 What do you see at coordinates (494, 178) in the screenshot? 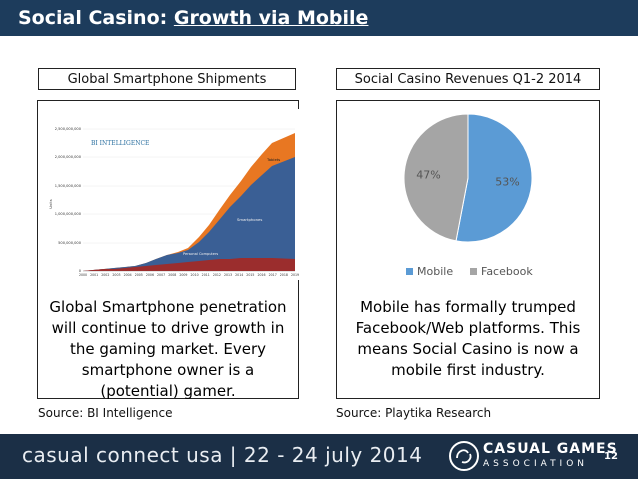
I see `pie-slice-mobile` at bounding box center [494, 178].